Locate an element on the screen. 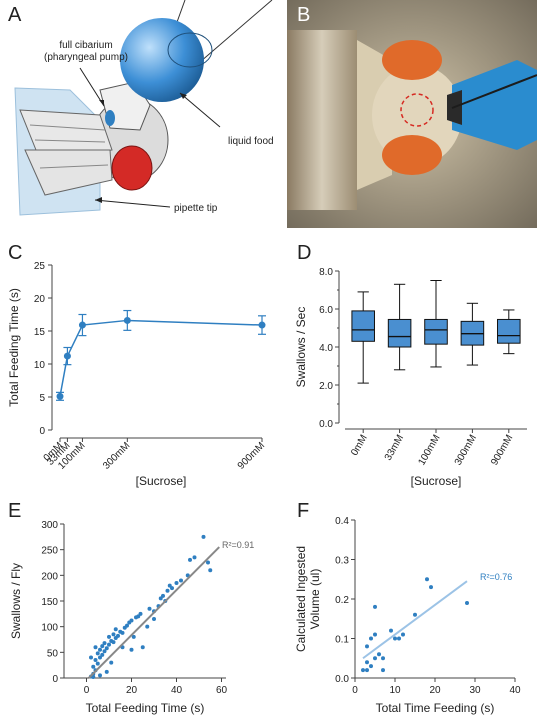 The image size is (538, 718). panel-label-e: E is located at coordinates (15, 511).